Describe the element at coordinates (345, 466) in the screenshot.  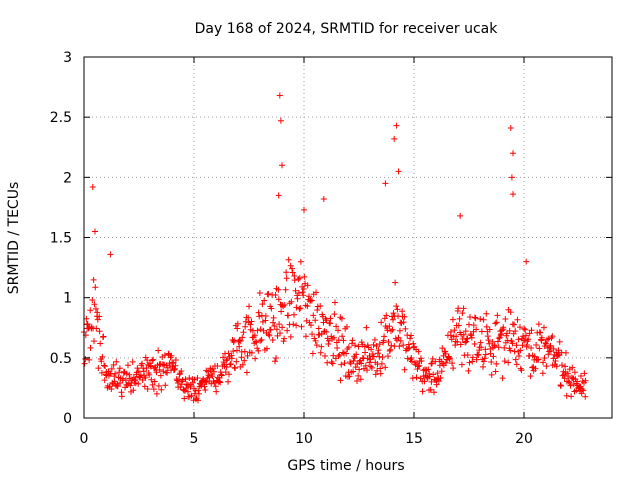
I see `x-axis-label: GPS time / hours` at that location.